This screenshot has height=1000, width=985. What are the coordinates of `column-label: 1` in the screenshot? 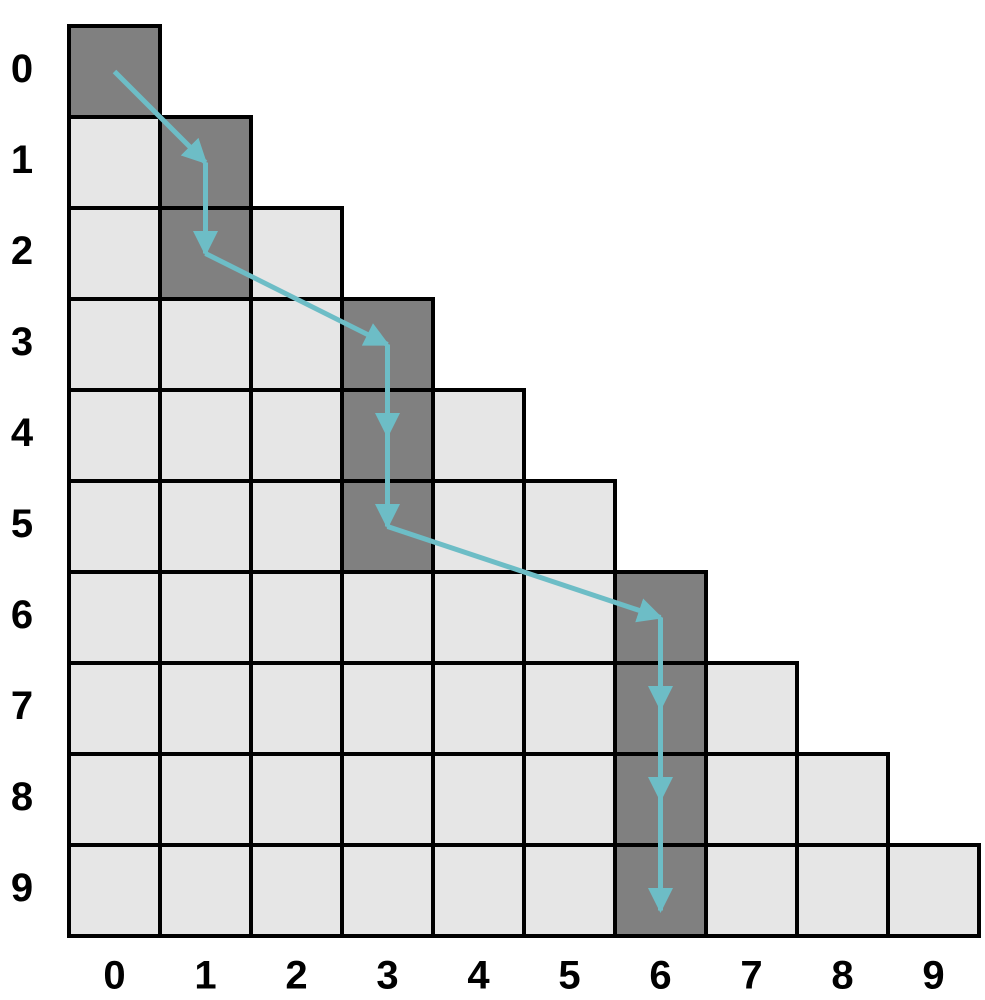 It's located at (205, 976).